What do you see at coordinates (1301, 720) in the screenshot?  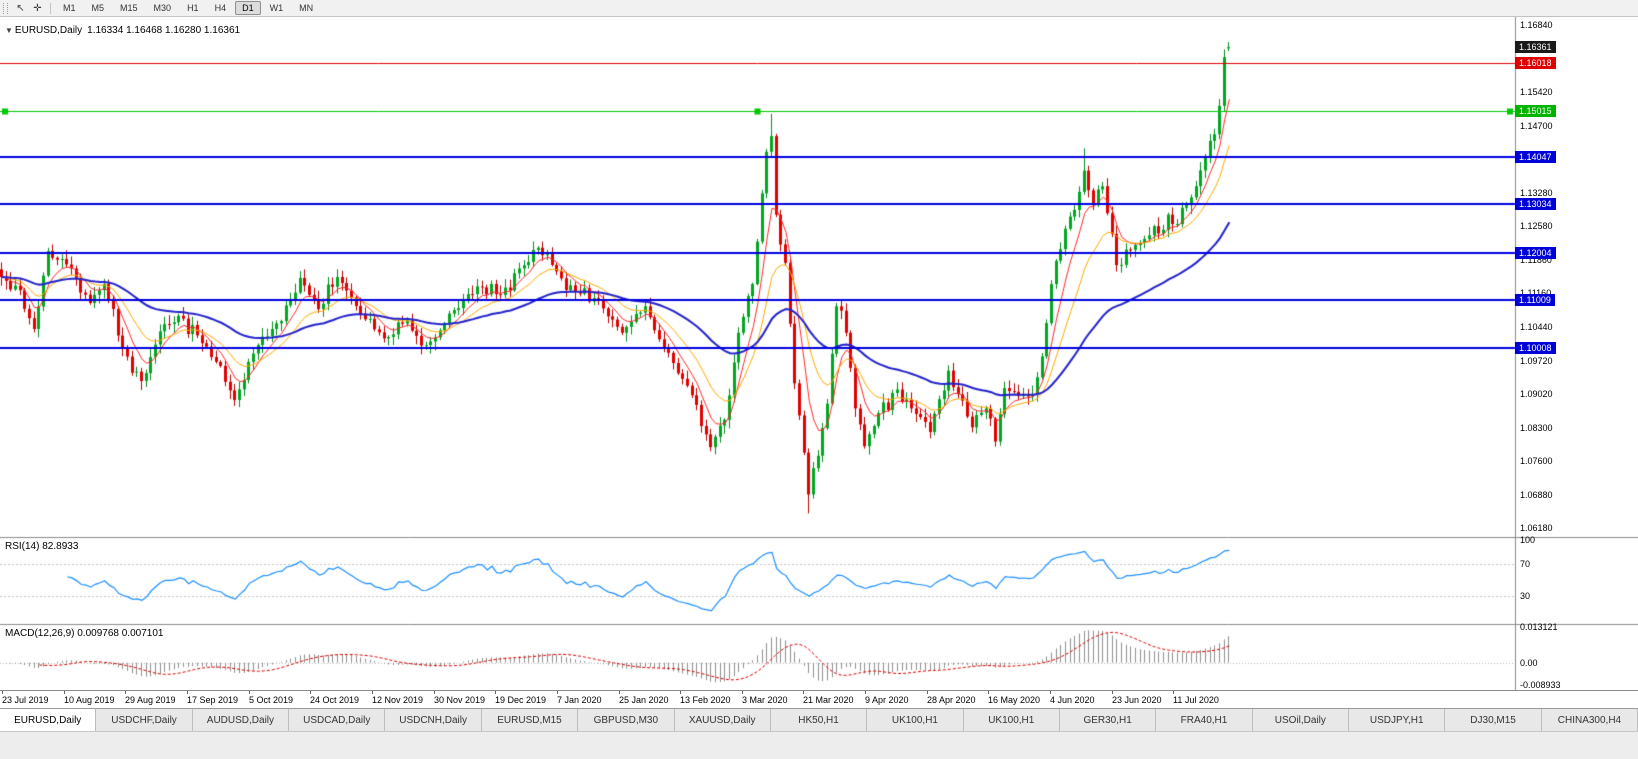 I see `symbol-tab-usoil-daily: USOil,Daily` at bounding box center [1301, 720].